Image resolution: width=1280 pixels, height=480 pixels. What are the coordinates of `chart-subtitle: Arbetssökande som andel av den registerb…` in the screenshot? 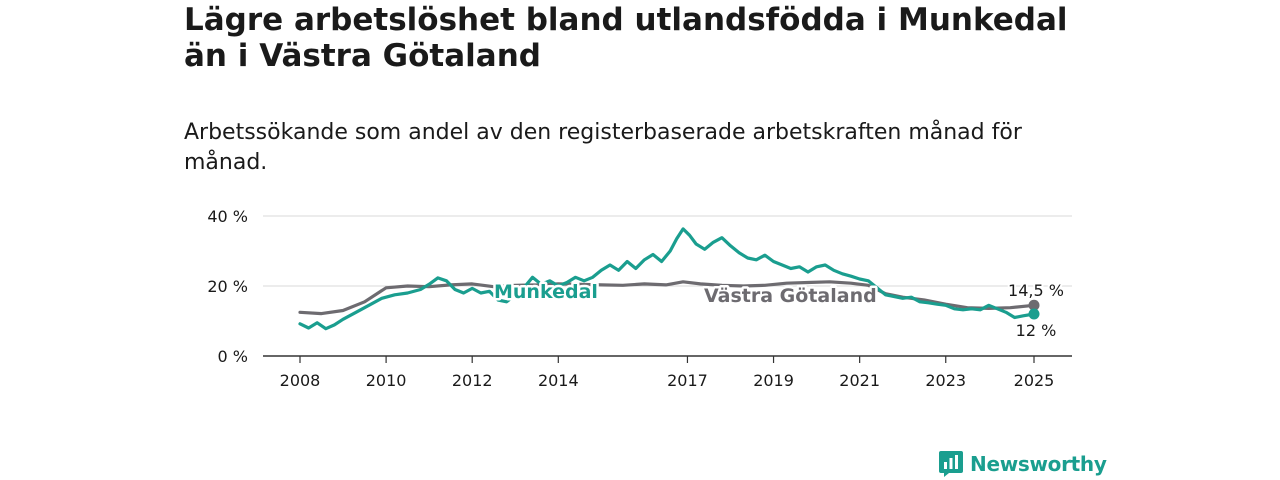 It's located at (603, 147).